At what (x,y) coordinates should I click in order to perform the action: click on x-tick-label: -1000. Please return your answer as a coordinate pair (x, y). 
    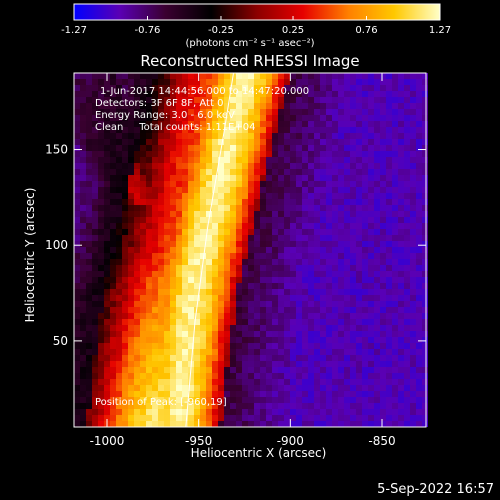
    Looking at the image, I should click on (107, 441).